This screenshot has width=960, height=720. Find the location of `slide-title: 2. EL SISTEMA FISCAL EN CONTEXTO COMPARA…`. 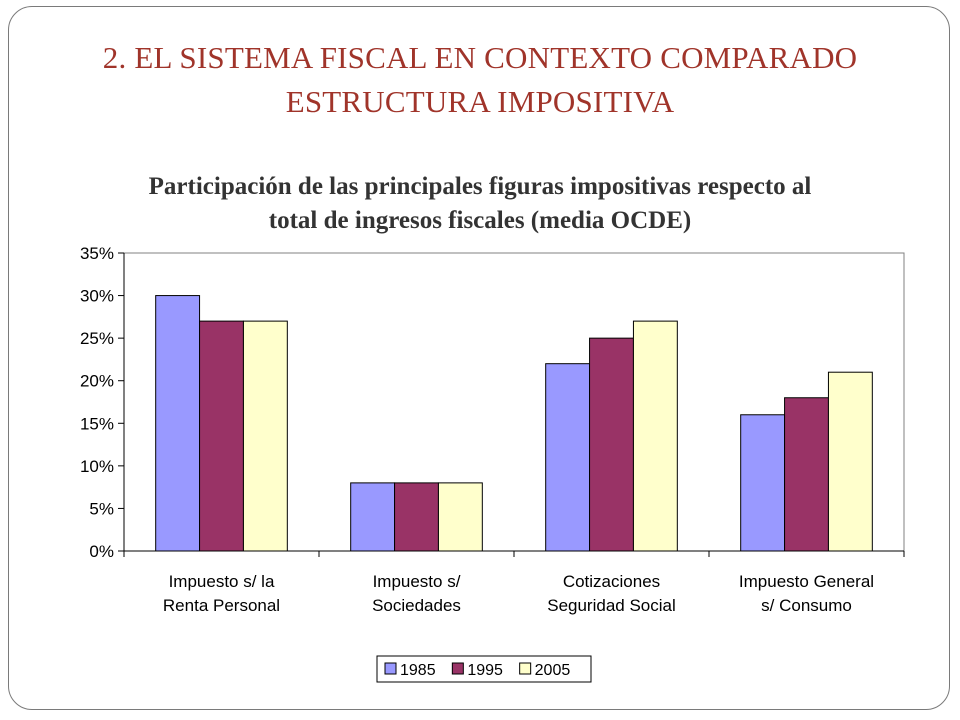

slide-title: 2. EL SISTEMA FISCAL EN CONTEXTO COMPARA… is located at coordinates (480, 80).